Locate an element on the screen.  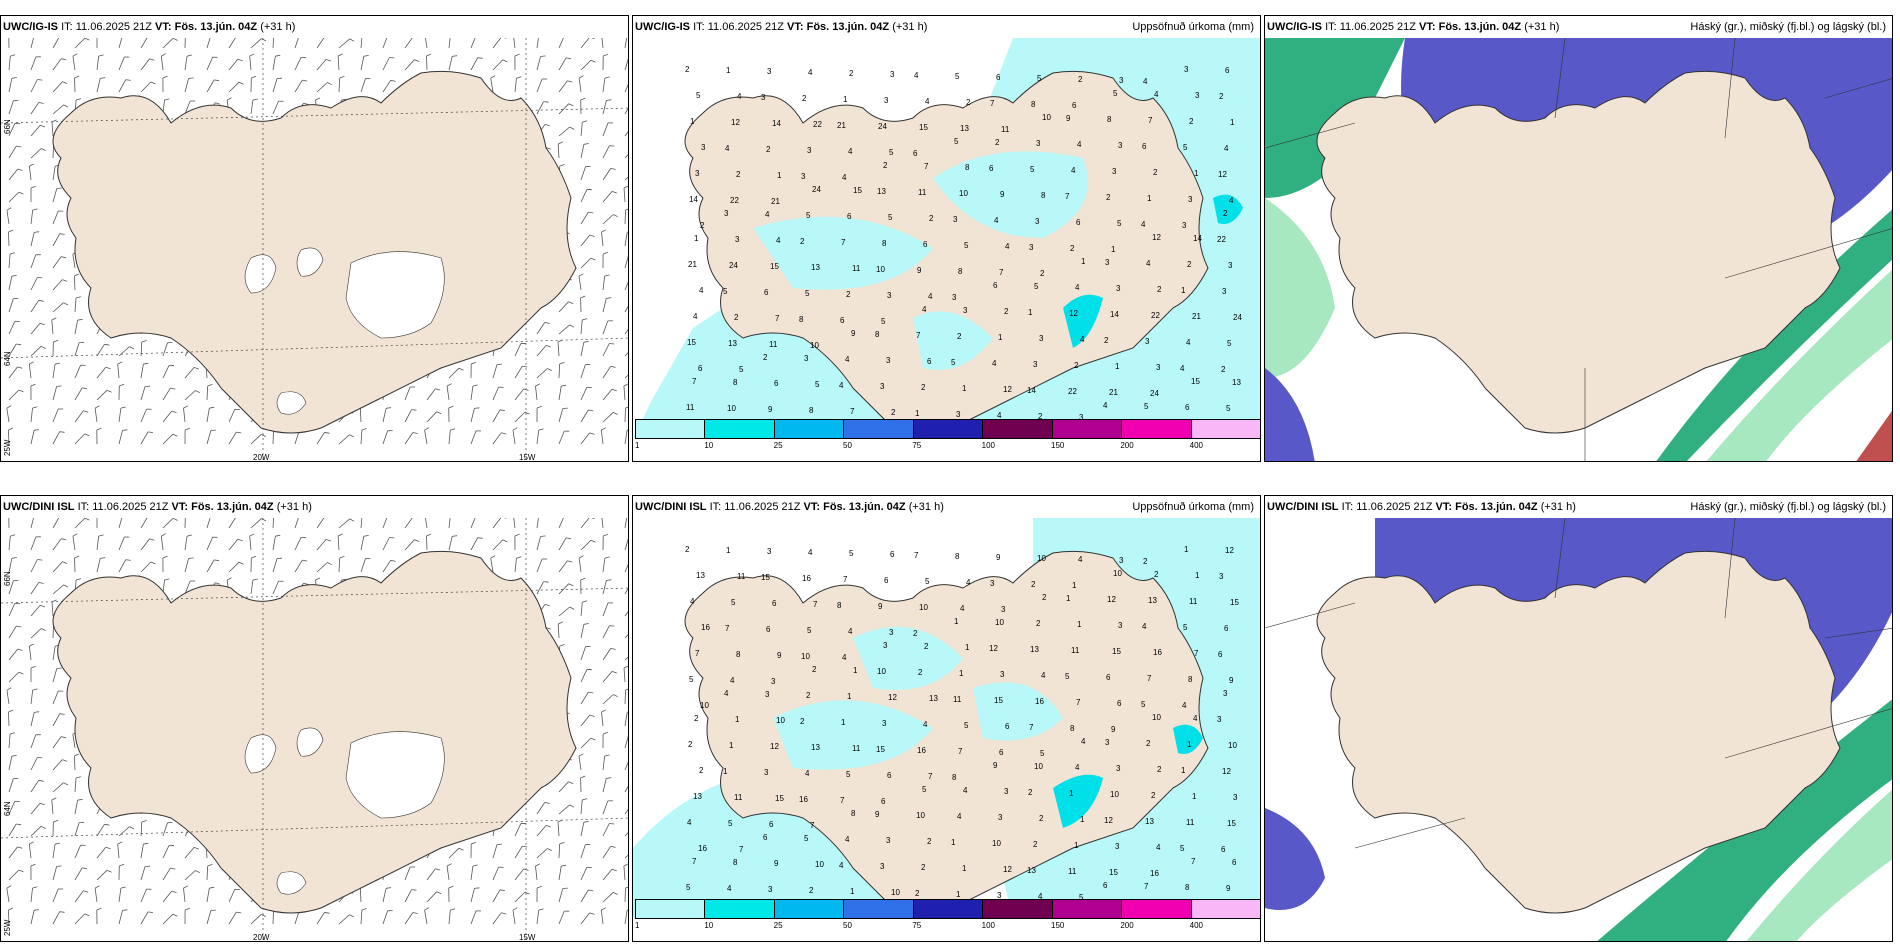
precip-value: 12 is located at coordinates (1111, 599).